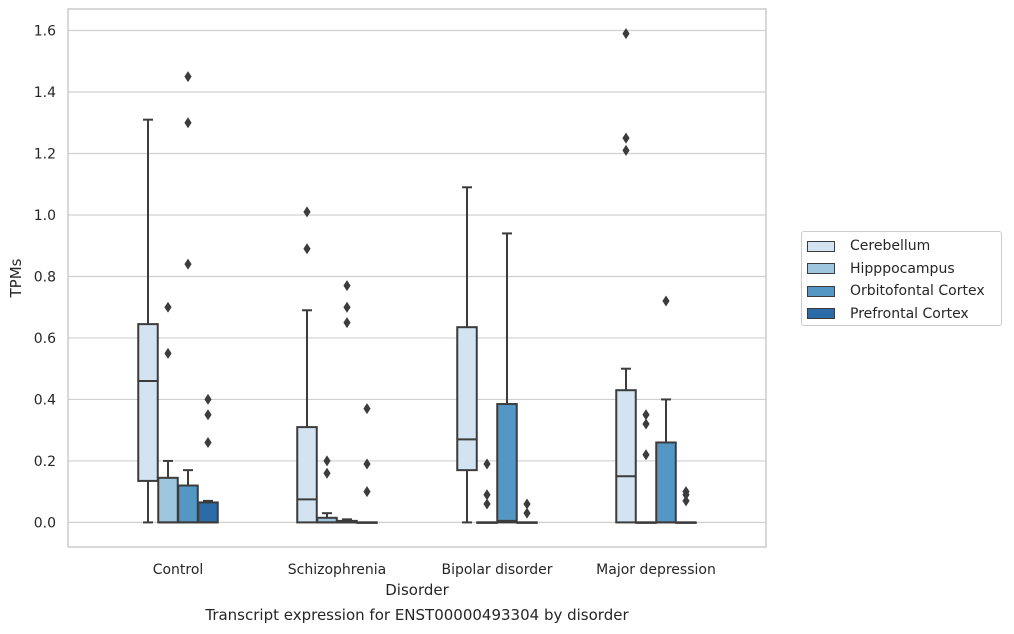 The width and height of the screenshot is (1014, 634). I want to click on legend-item: Cerebellum, so click(868, 246).